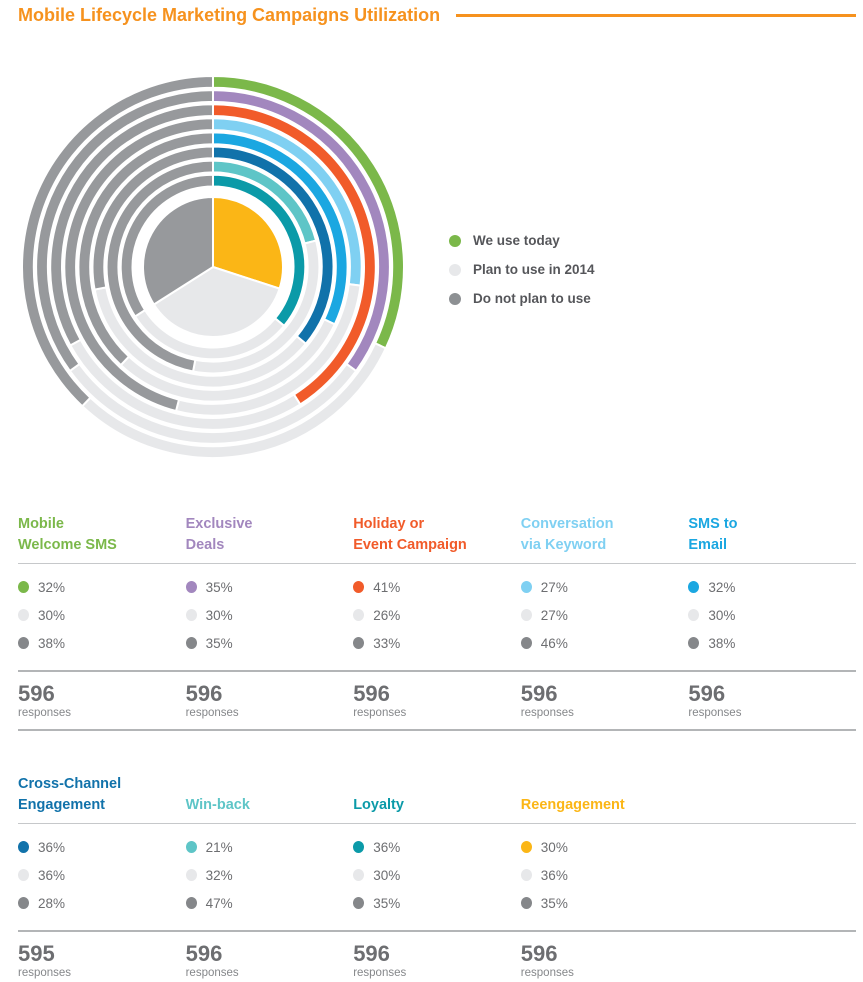 This screenshot has height=982, width=863. Describe the element at coordinates (554, 587) in the screenshot. I see `percent-value: 27%` at that location.